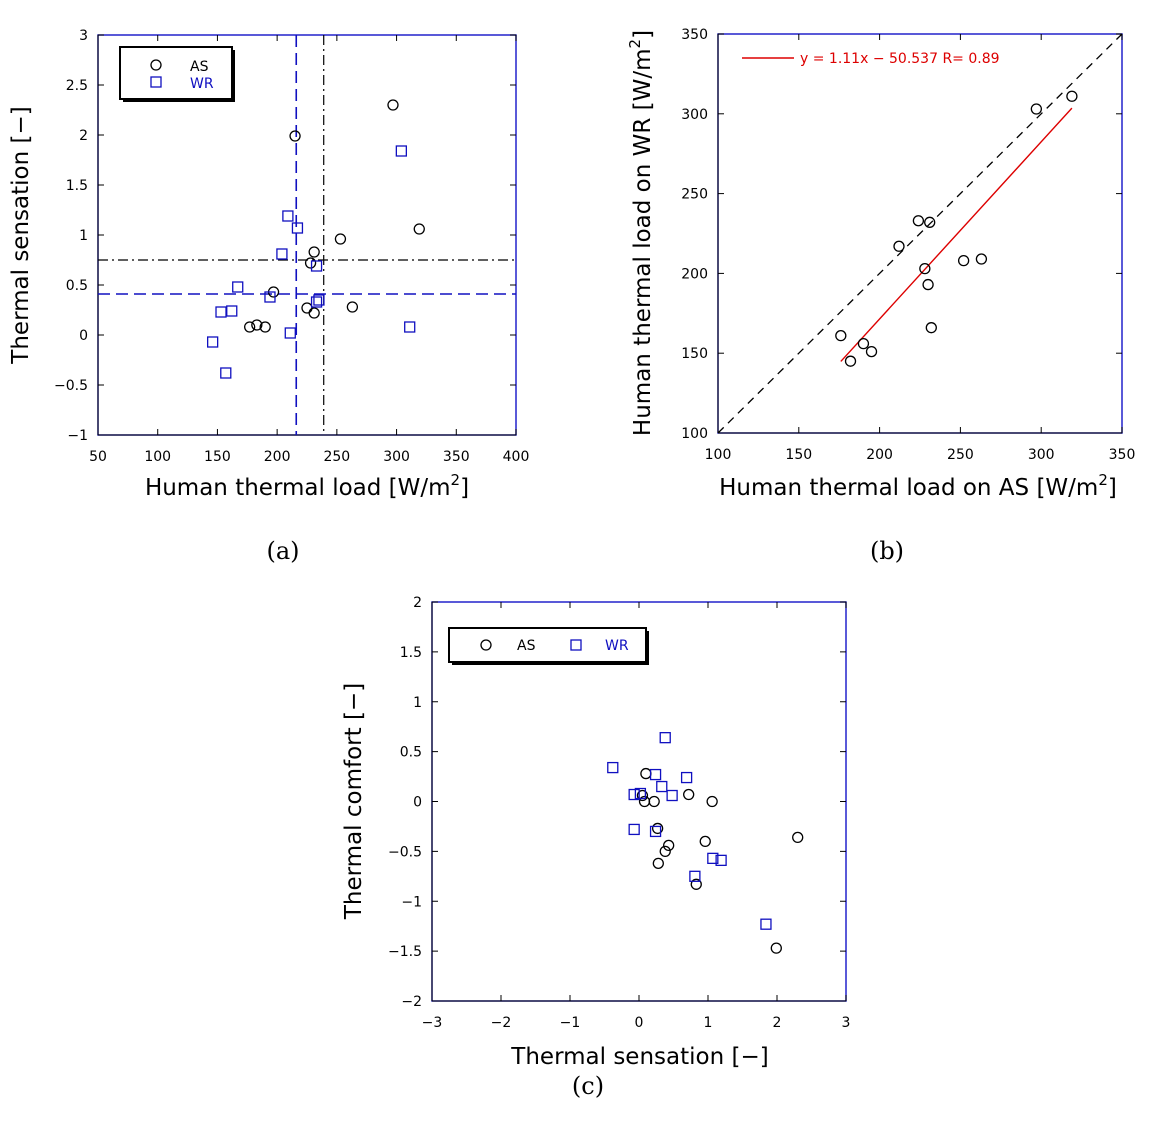 This screenshot has width=1150, height=1139. I want to click on y-tick-label: 0, so click(83, 336).